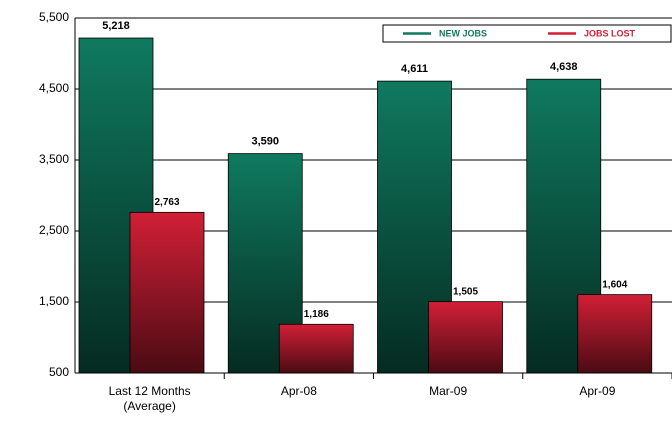 Image resolution: width=672 pixels, height=422 pixels. Describe the element at coordinates (414, 69) in the screenshot. I see `value-label: 4,611` at that location.